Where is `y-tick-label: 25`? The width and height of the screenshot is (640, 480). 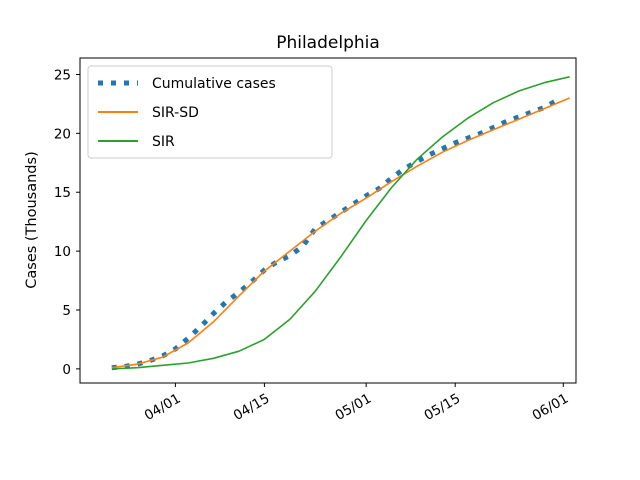
y-tick-label: 25 is located at coordinates (62, 75).